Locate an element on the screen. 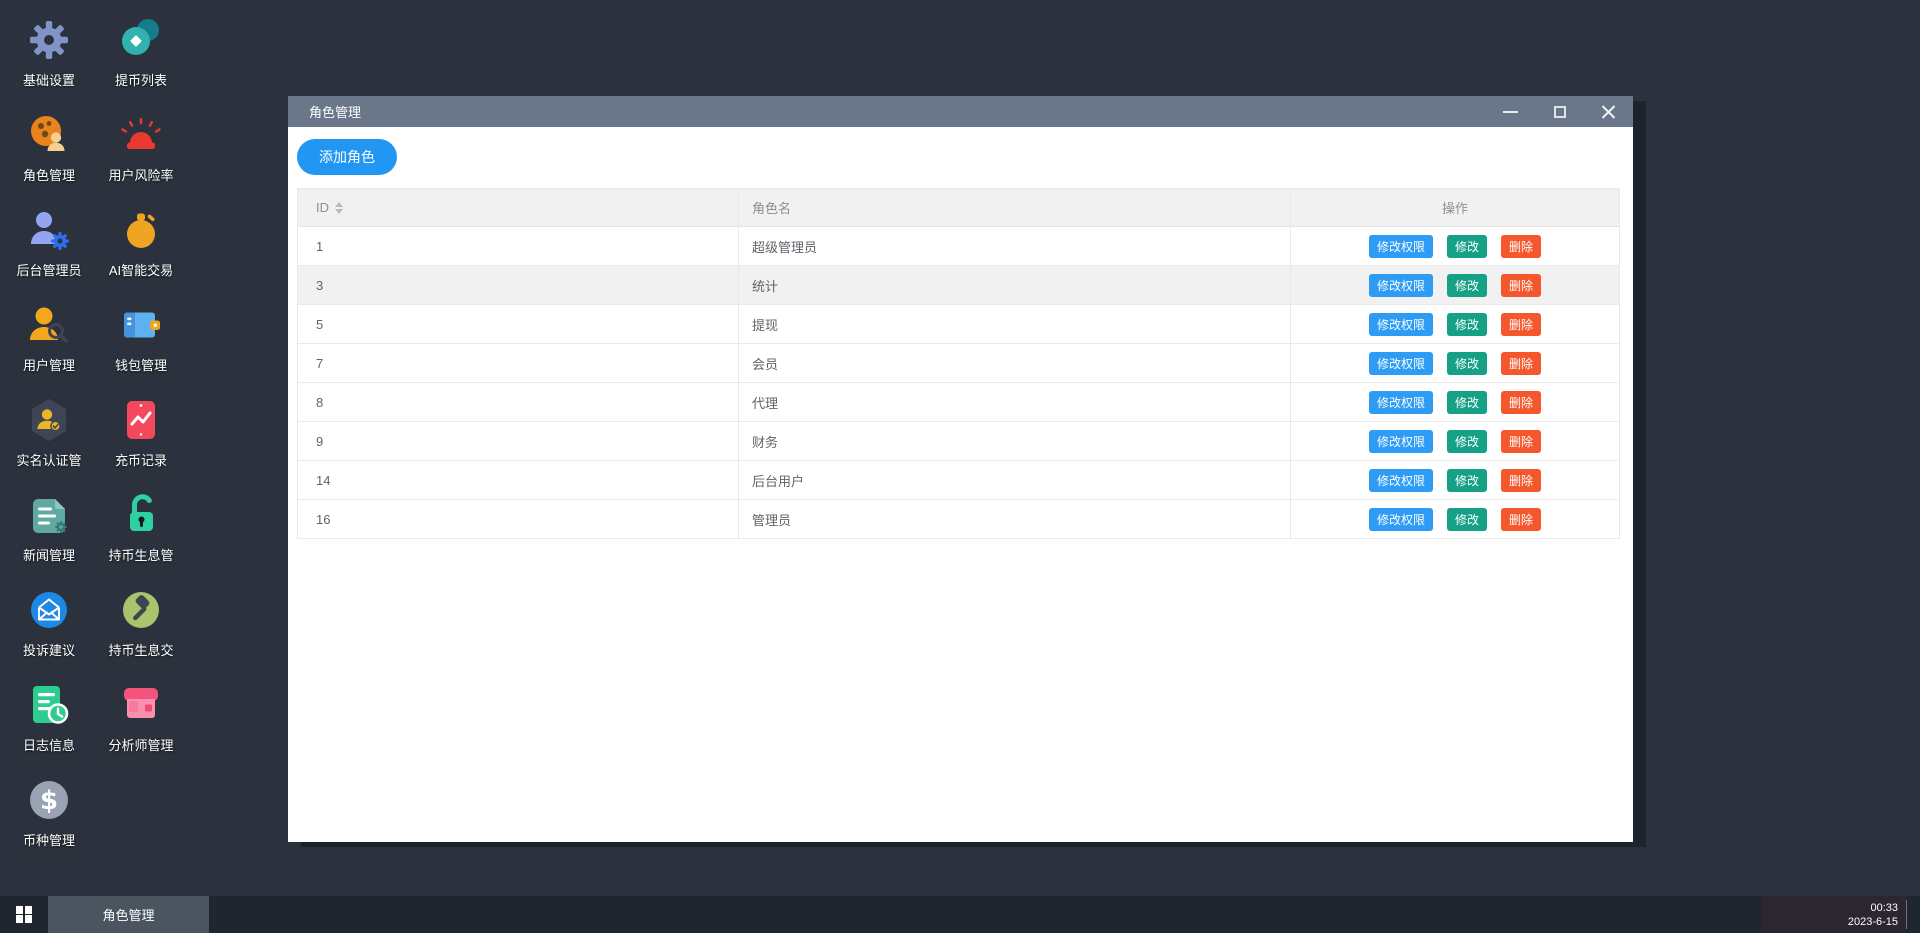 The image size is (1920, 933). start-button is located at coordinates (24, 914).